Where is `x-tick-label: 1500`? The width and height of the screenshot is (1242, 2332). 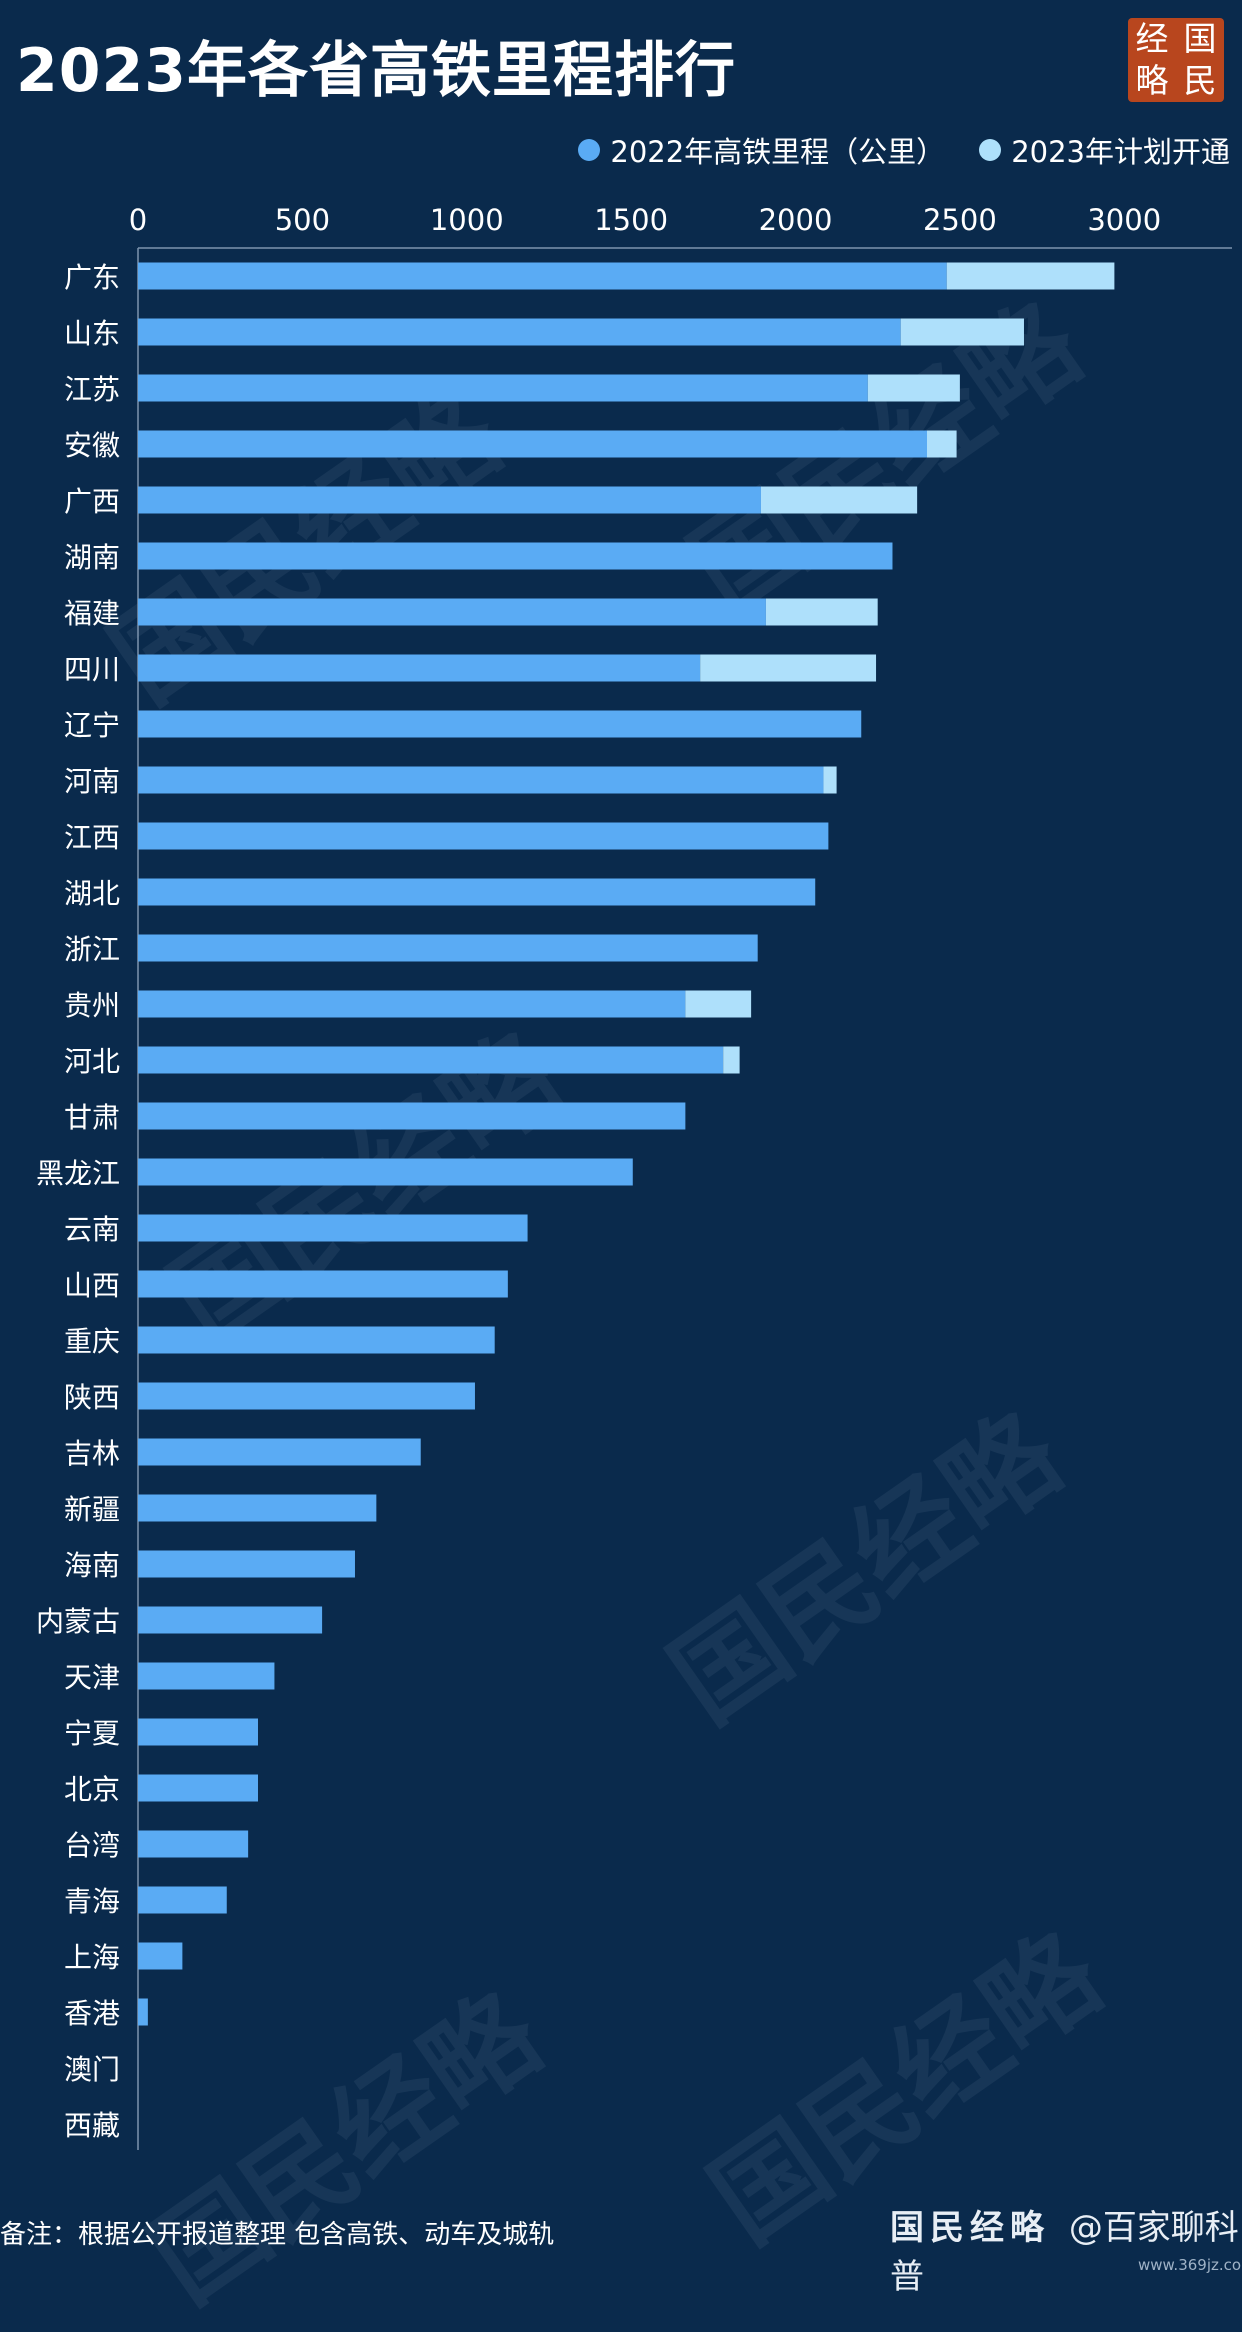
x-tick-label: 1500 is located at coordinates (631, 220).